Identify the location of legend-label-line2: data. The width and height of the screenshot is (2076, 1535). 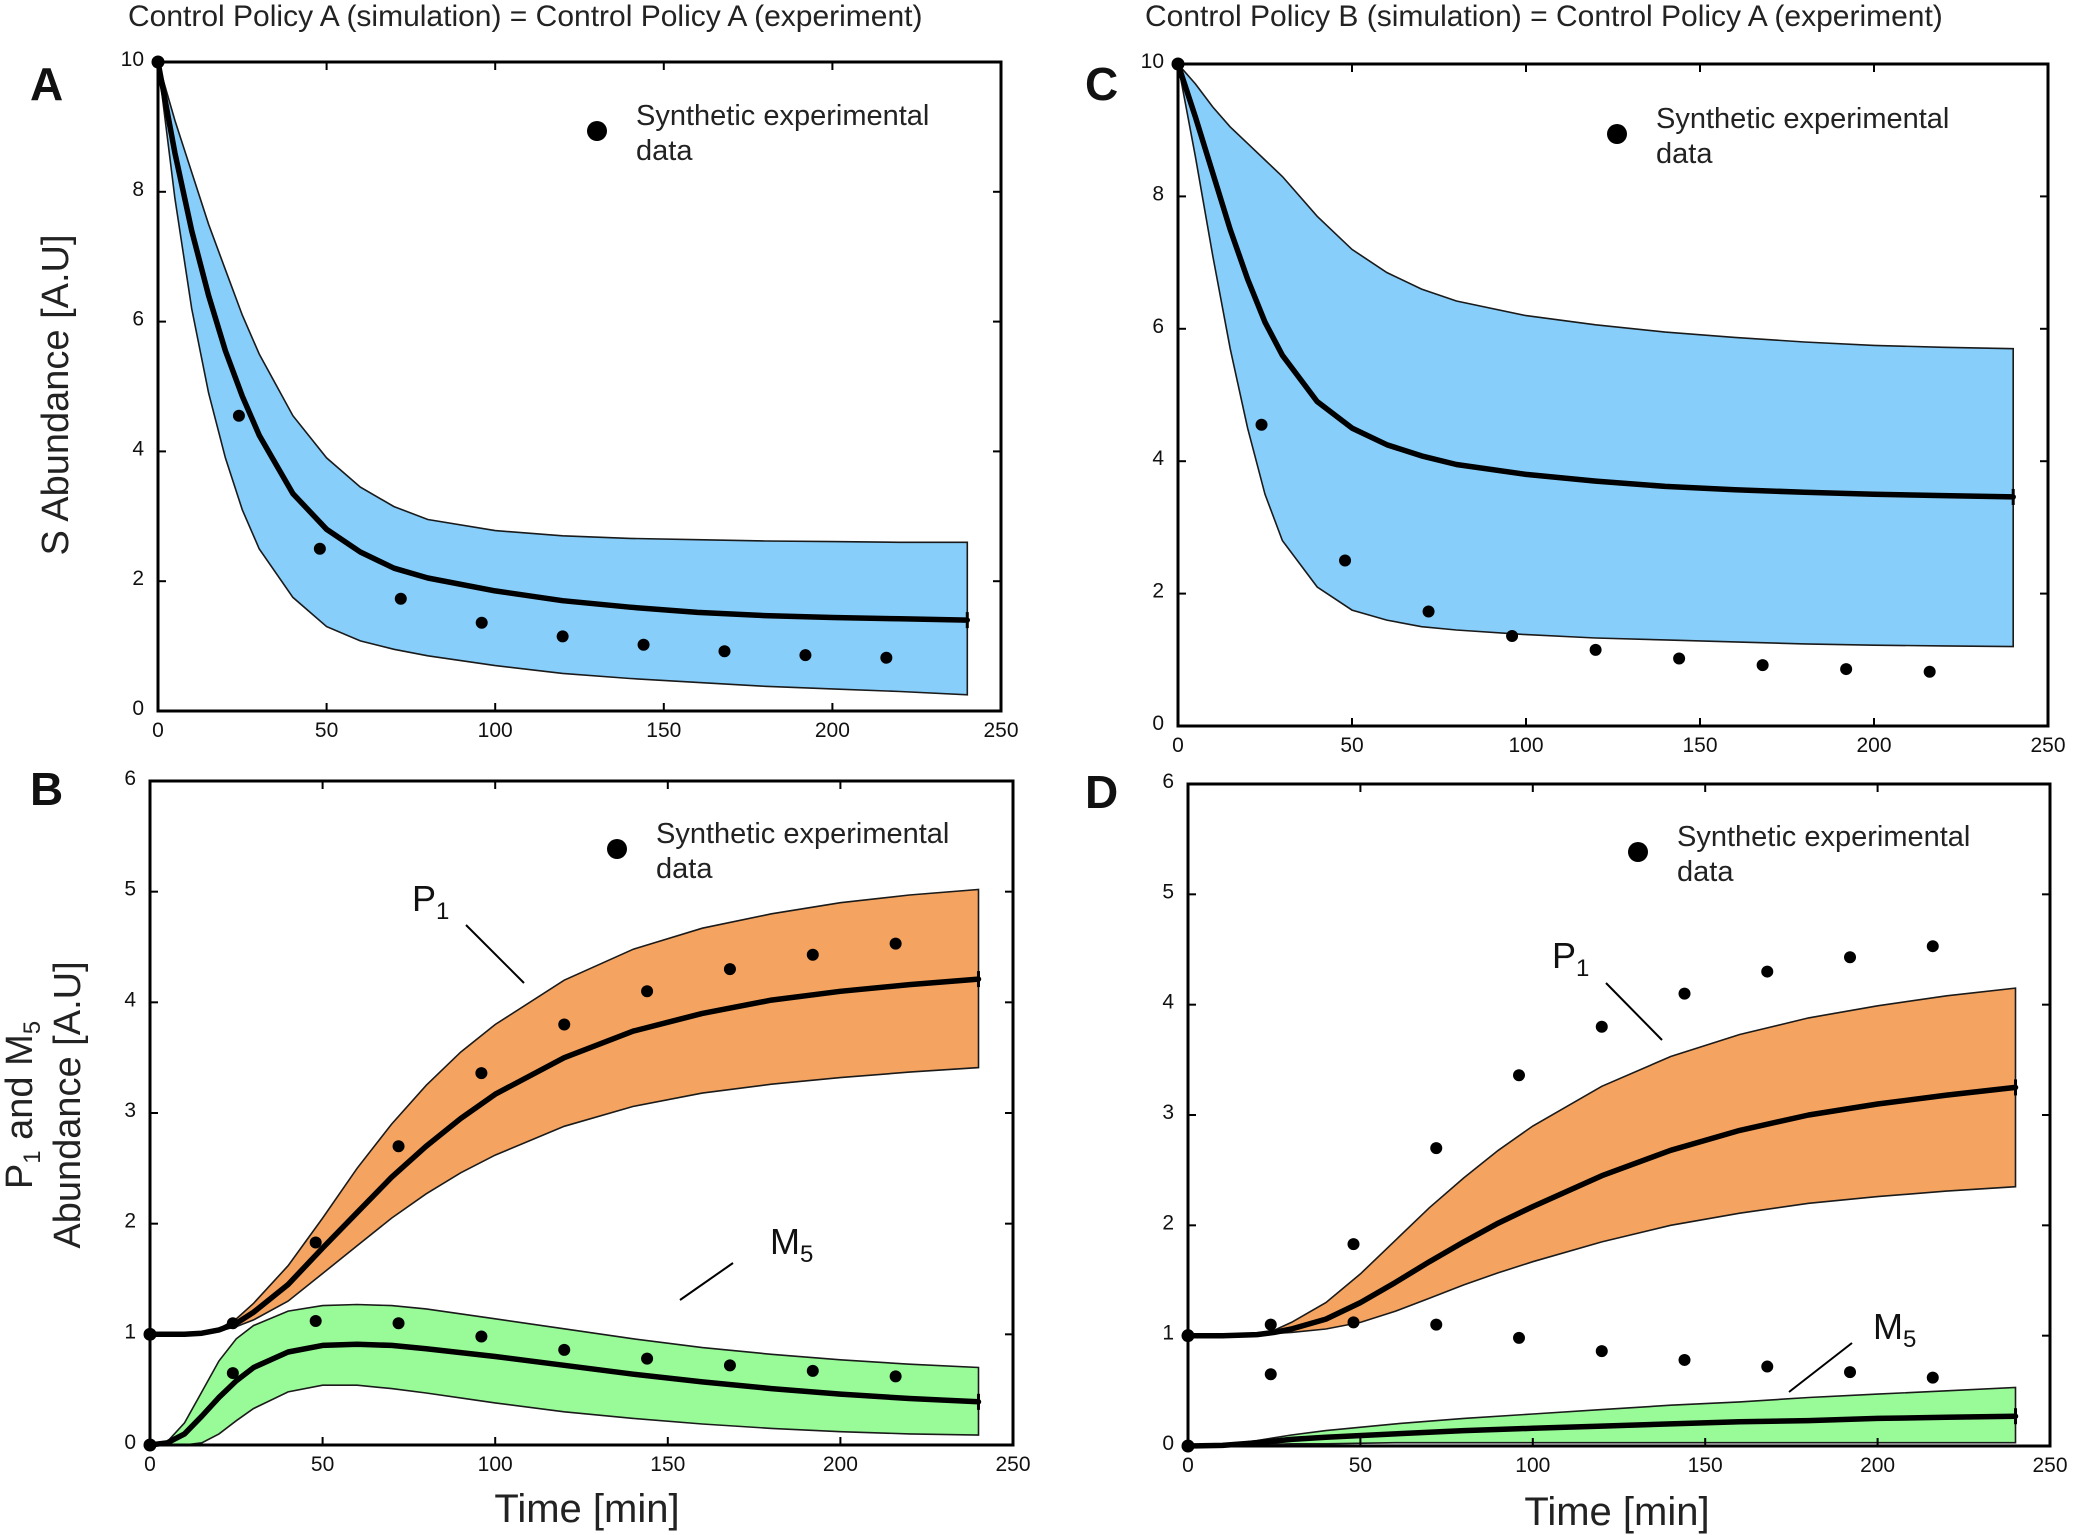
(1705, 872).